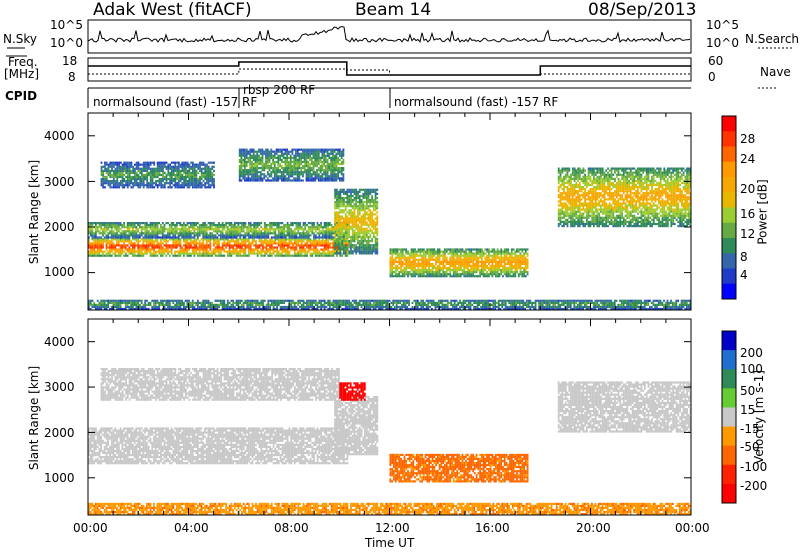 This screenshot has height=554, width=800. I want to click on freq-unit: [MHz], so click(22, 74).